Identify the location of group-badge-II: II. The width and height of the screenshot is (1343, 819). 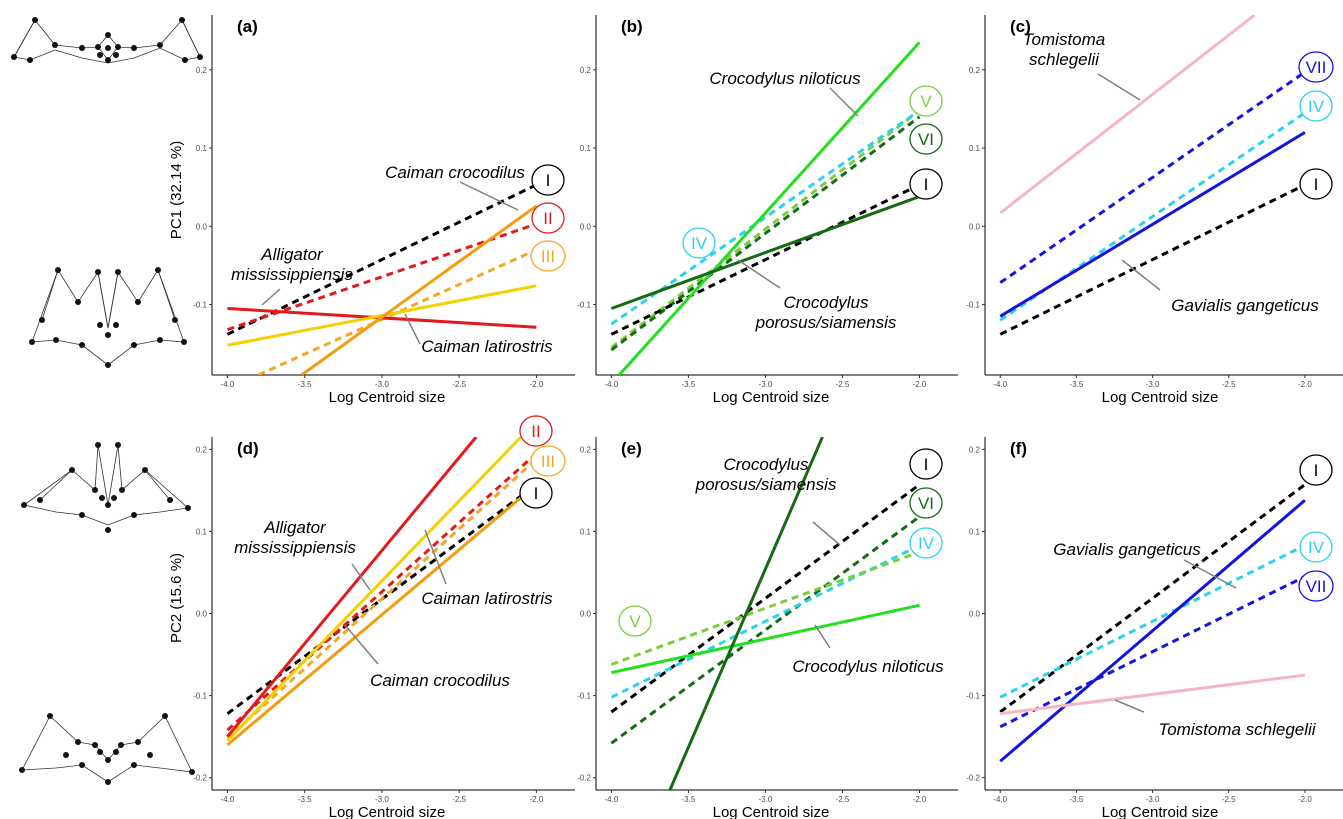
(536, 431).